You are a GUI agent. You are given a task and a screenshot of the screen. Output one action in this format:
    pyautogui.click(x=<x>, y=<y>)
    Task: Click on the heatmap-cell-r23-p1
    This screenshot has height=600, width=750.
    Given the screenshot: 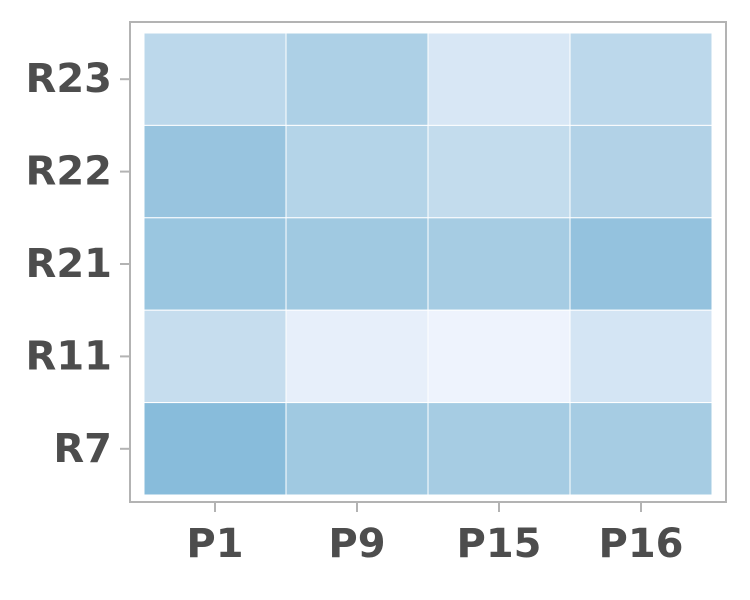 What is the action you would take?
    pyautogui.click(x=215, y=79)
    